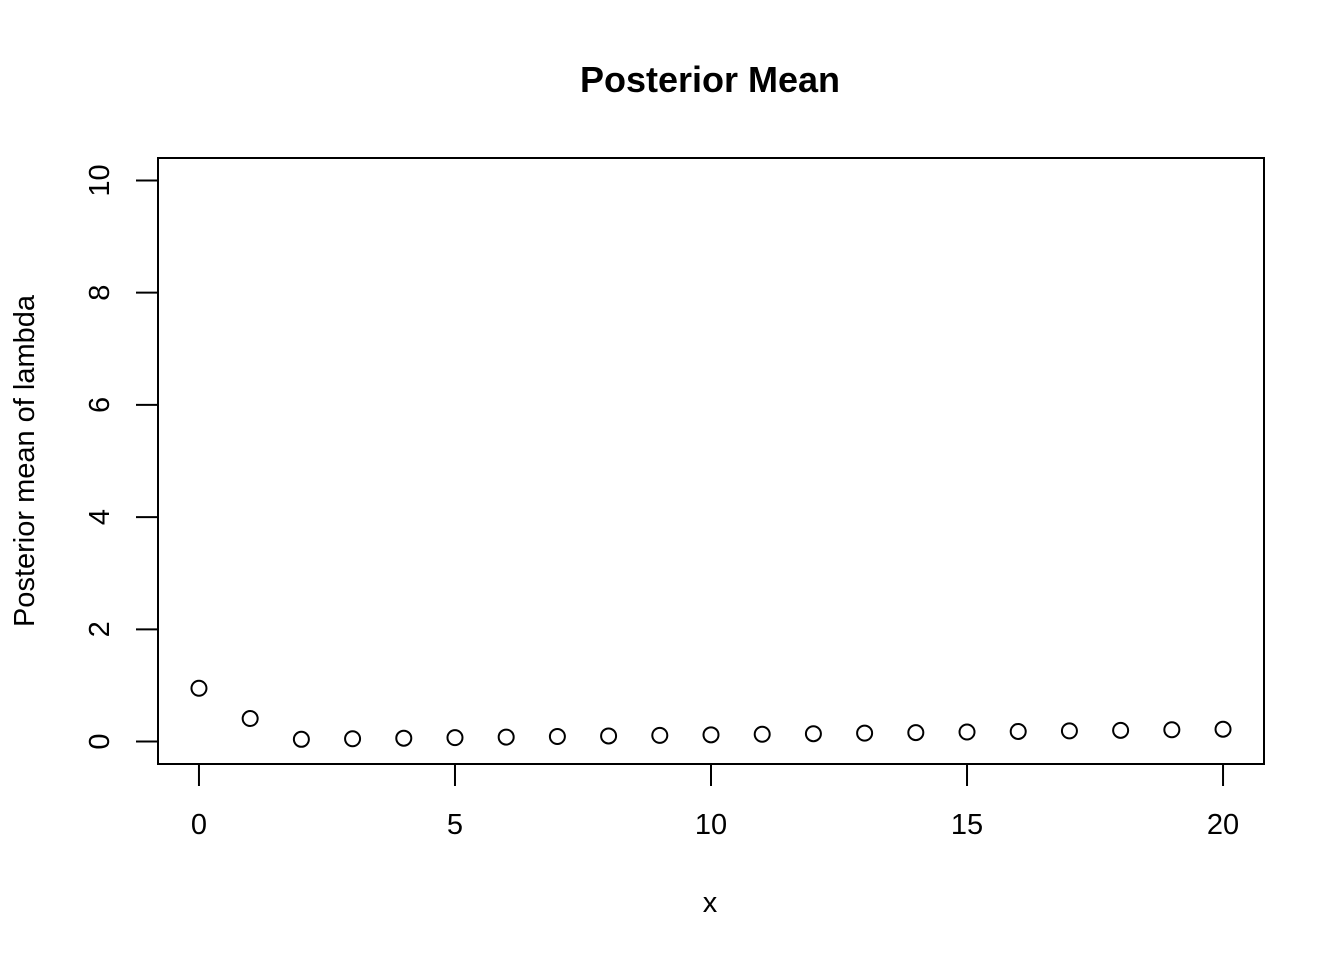 This screenshot has width=1344, height=960. I want to click on y-tick-label: 4, so click(100, 517).